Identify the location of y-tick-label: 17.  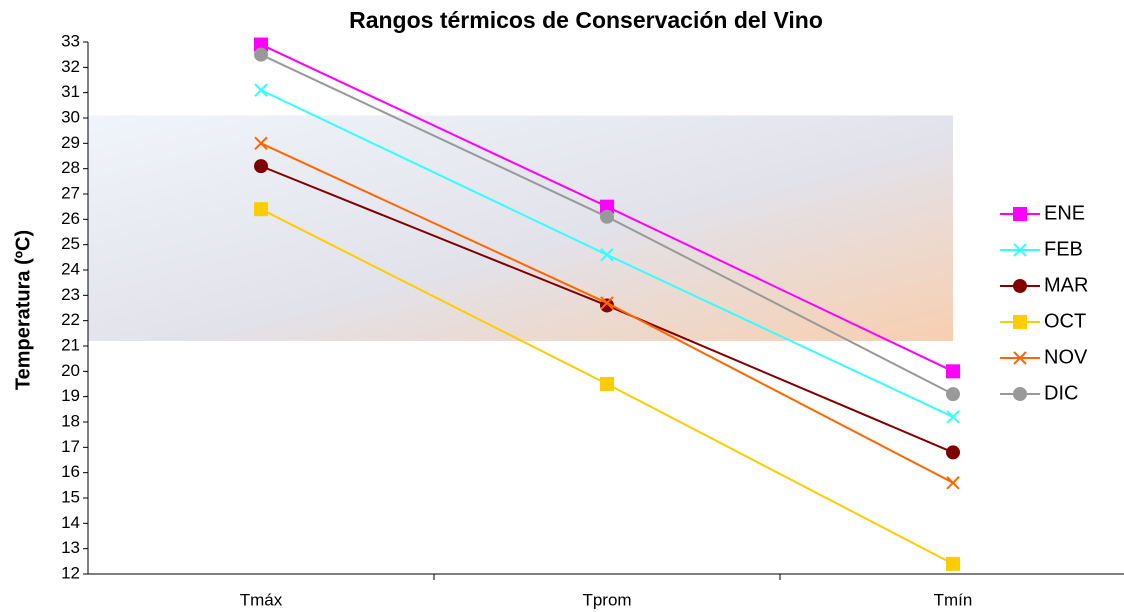
(70, 446).